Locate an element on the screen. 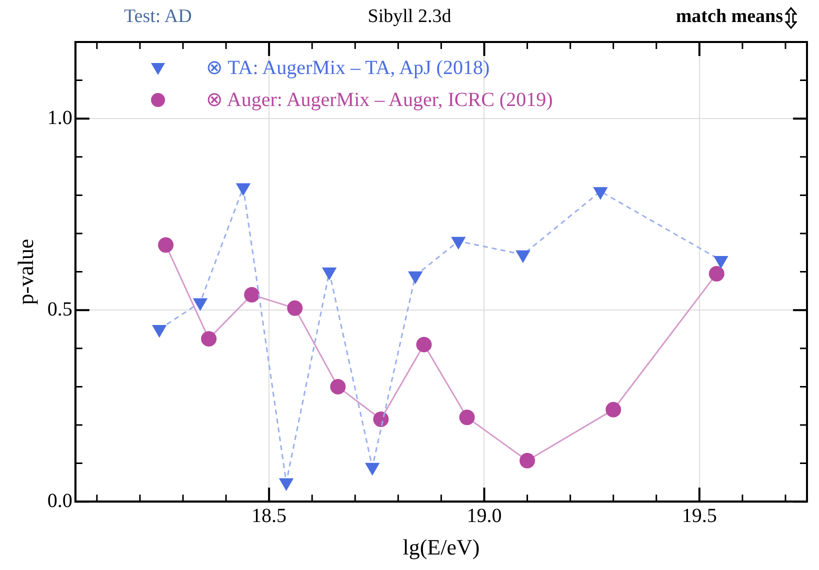 This screenshot has height=570, width=819. text: match means is located at coordinates (729, 17).